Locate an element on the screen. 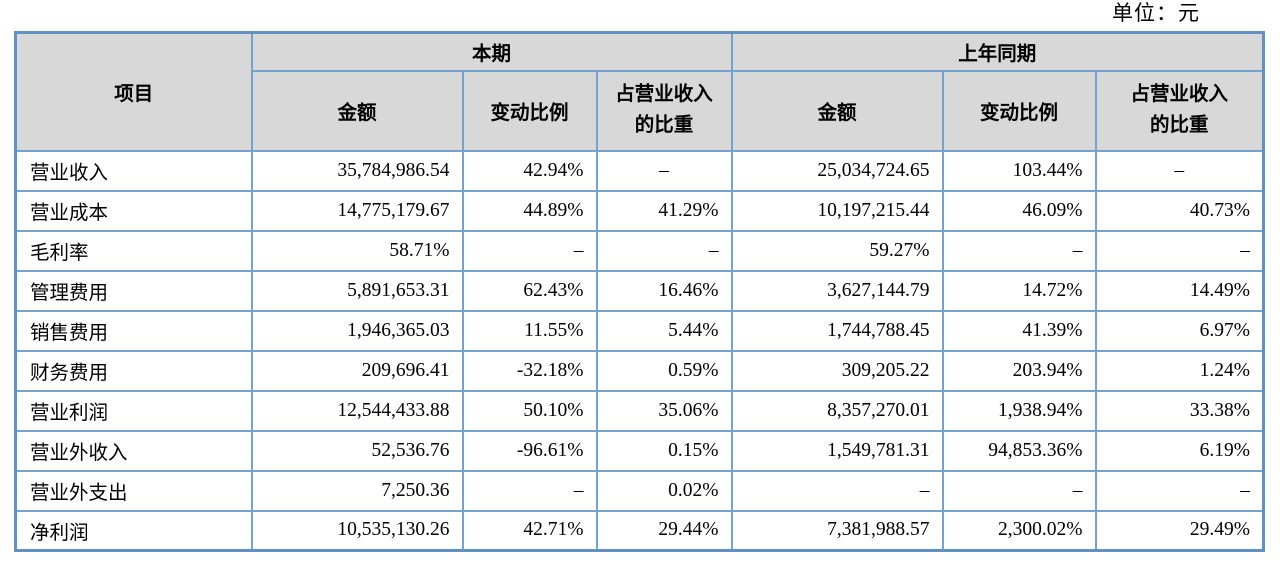 Image resolution: width=1280 pixels, height=566 pixels. data-cell: 10,535,130.26 is located at coordinates (357, 530).